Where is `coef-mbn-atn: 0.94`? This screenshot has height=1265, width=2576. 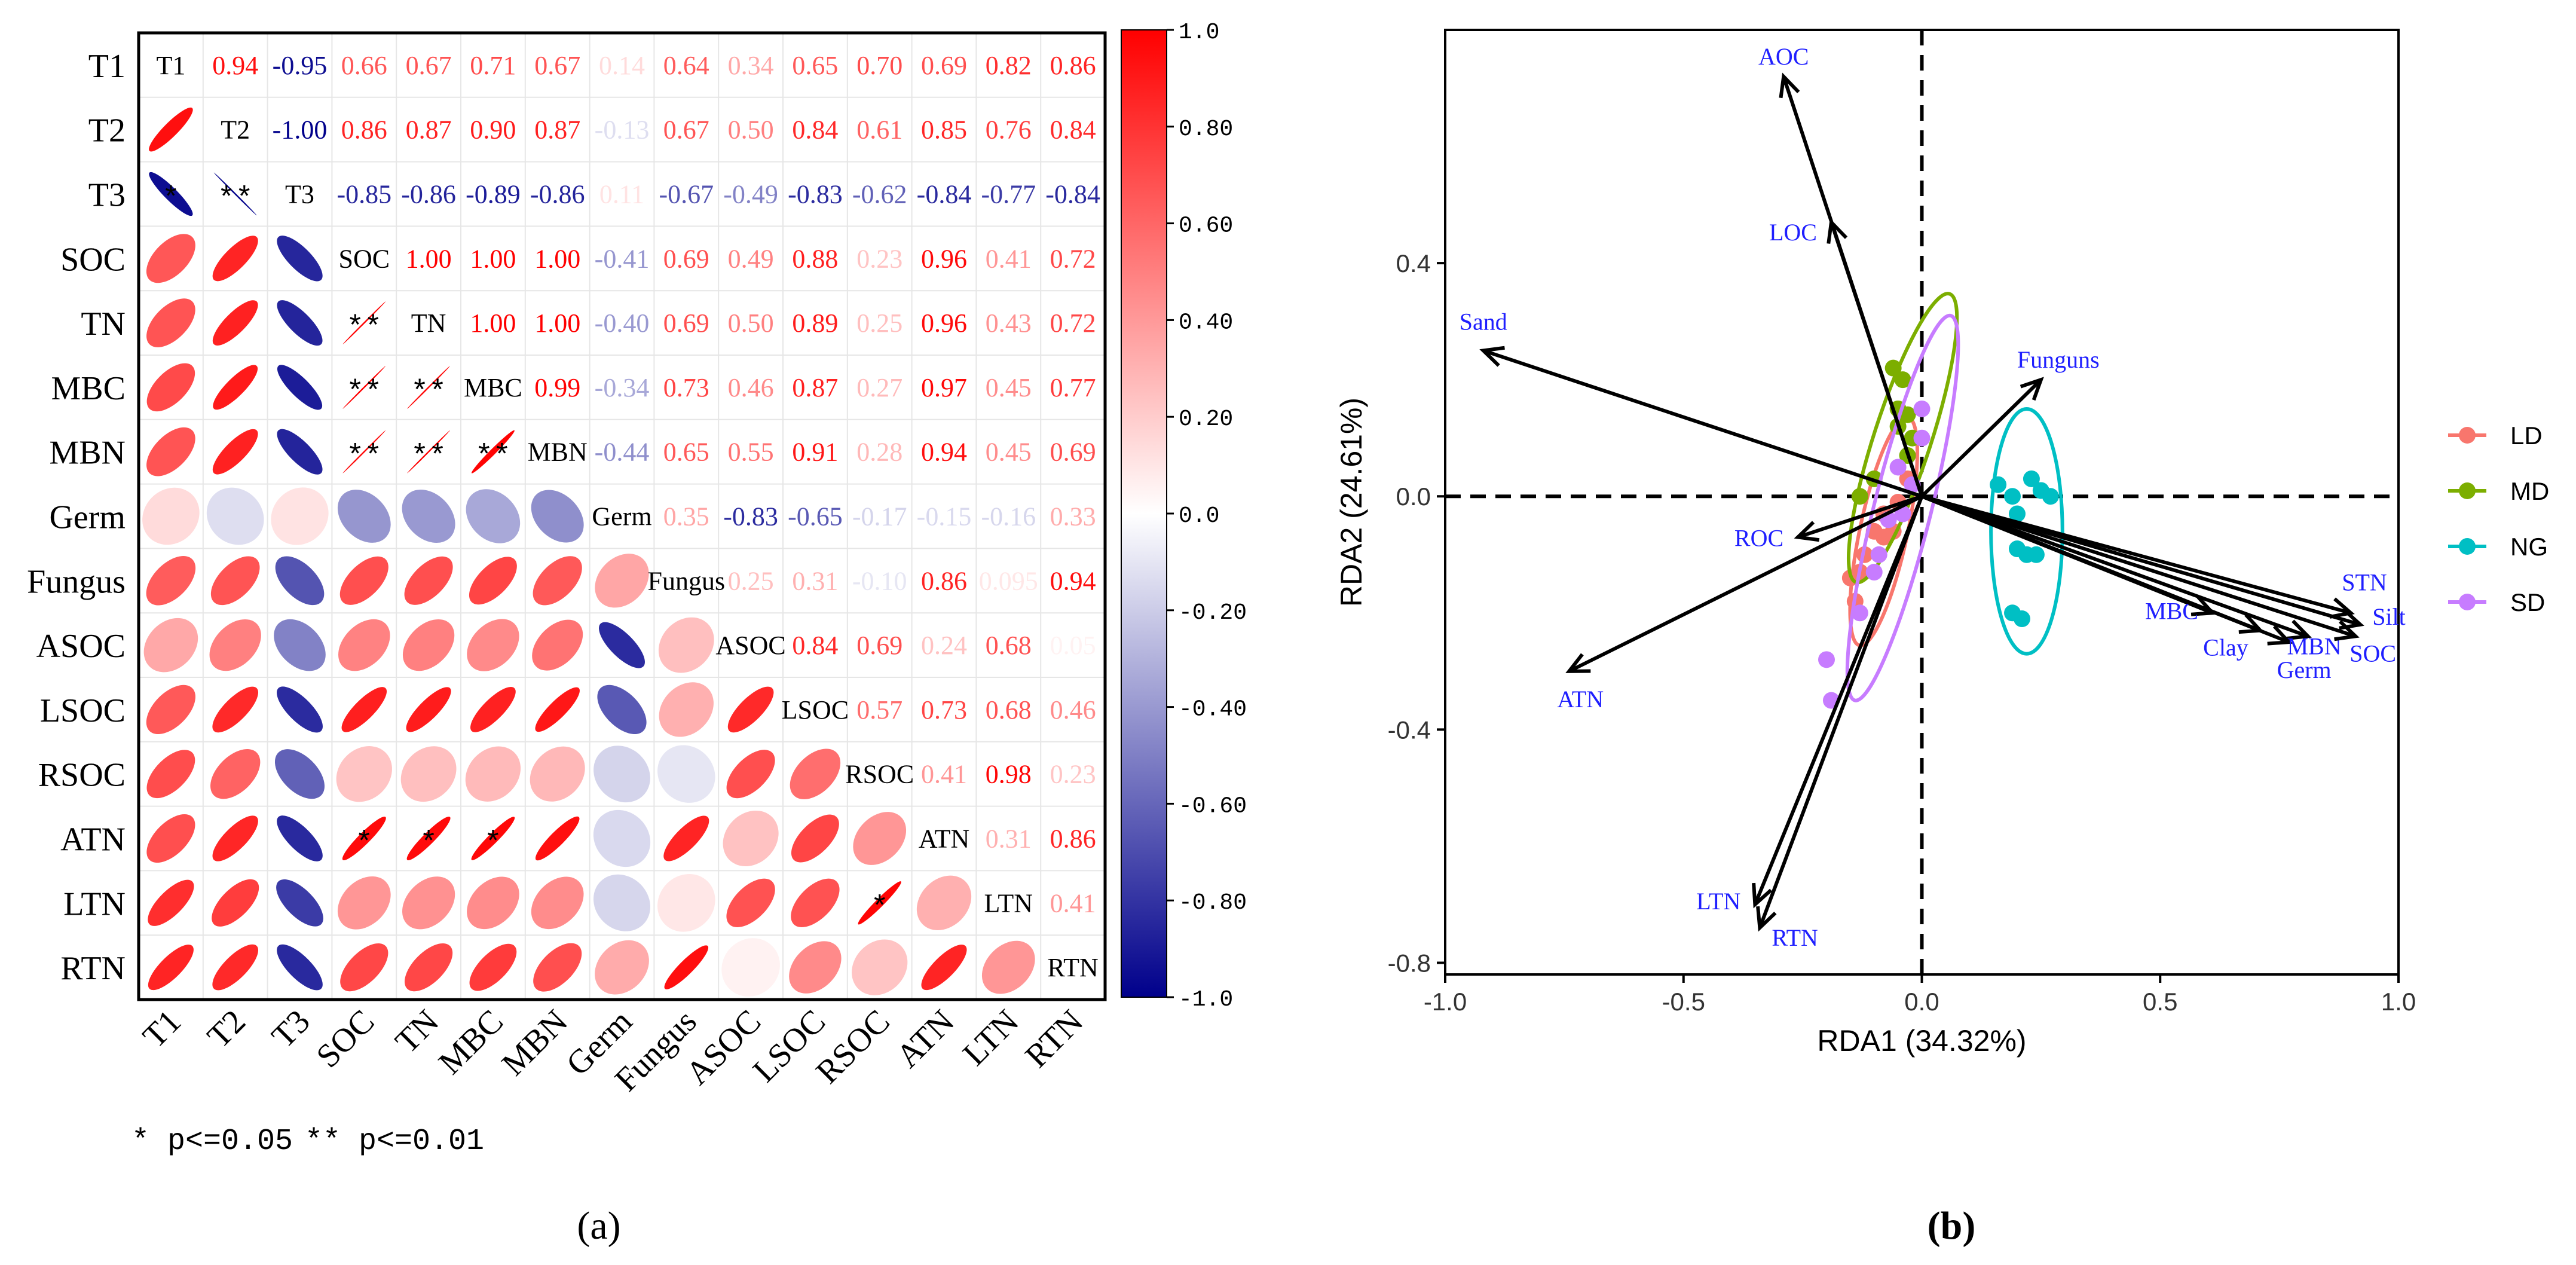
coef-mbn-atn: 0.94 is located at coordinates (944, 452).